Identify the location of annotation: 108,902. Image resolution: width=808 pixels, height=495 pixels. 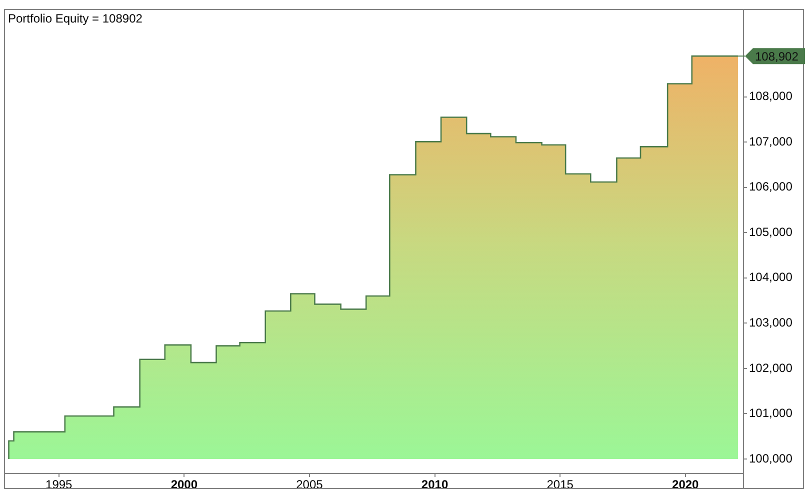
(777, 56).